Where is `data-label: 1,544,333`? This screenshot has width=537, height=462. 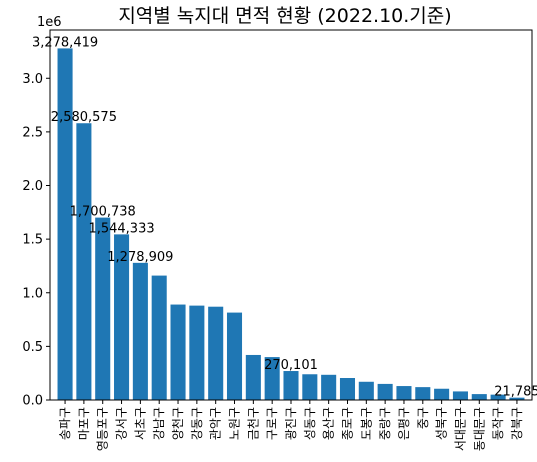 data-label: 1,544,333 is located at coordinates (121, 228).